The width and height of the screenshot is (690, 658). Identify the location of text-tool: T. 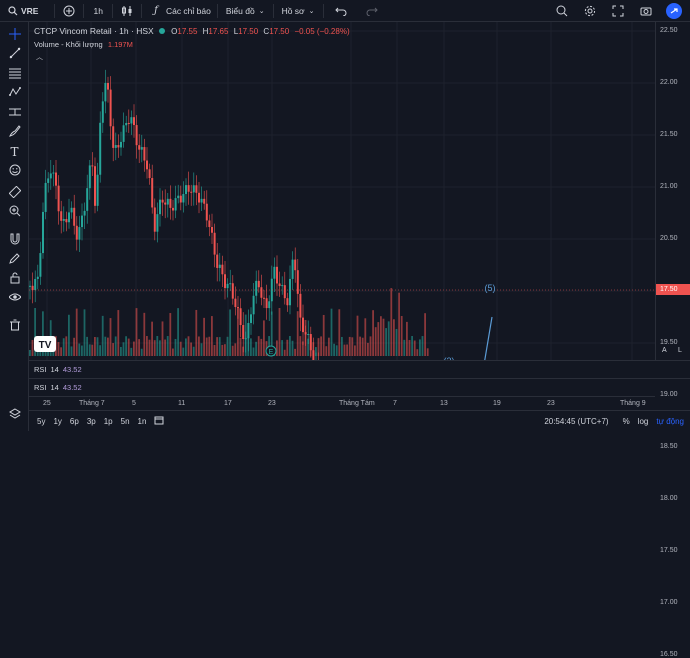
(14, 152).